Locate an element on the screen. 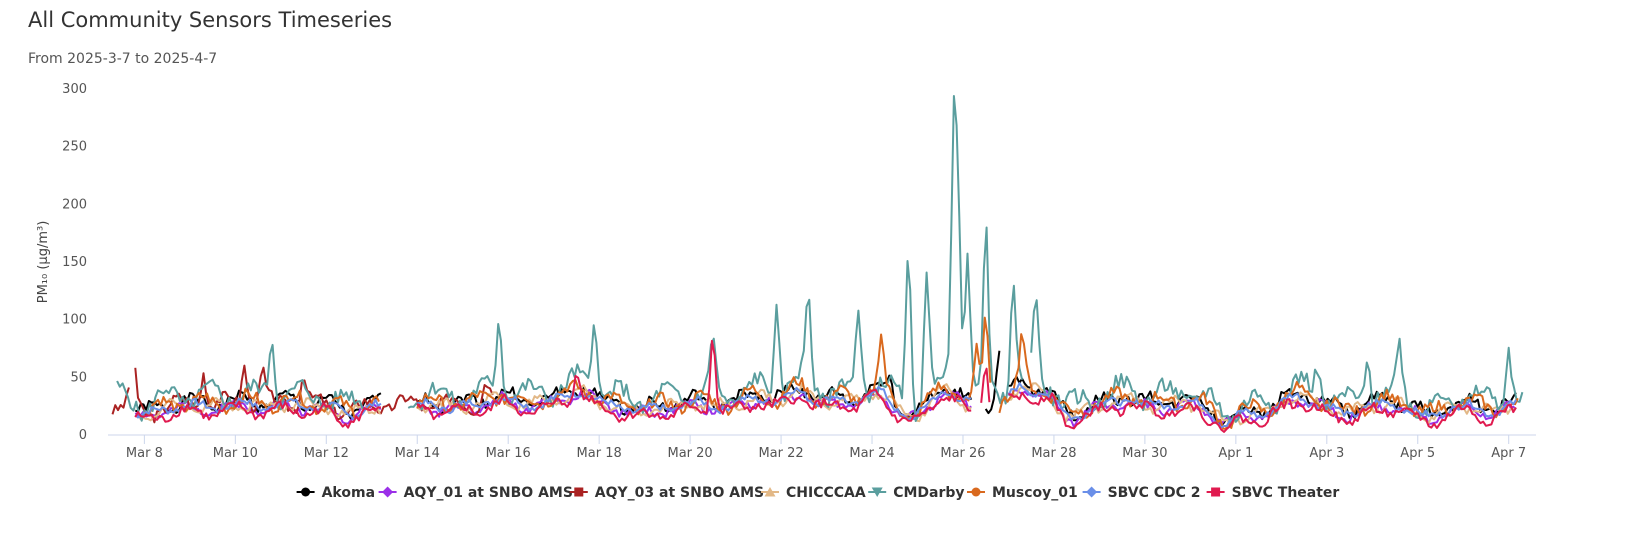  x-tick-label: Mar 16 is located at coordinates (508, 453).